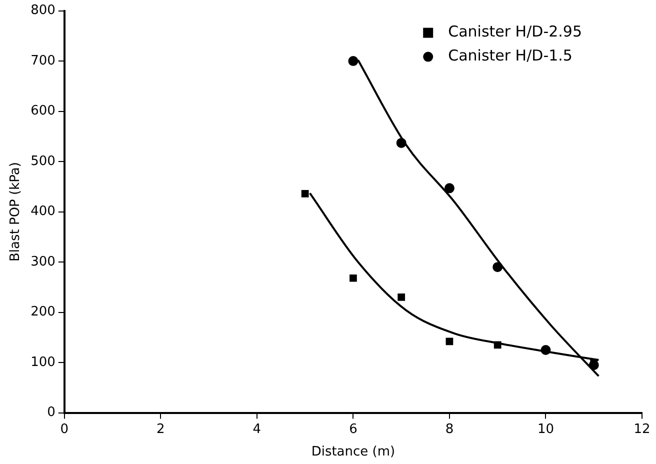  I want to click on y-tick-label: 600, so click(43, 111).